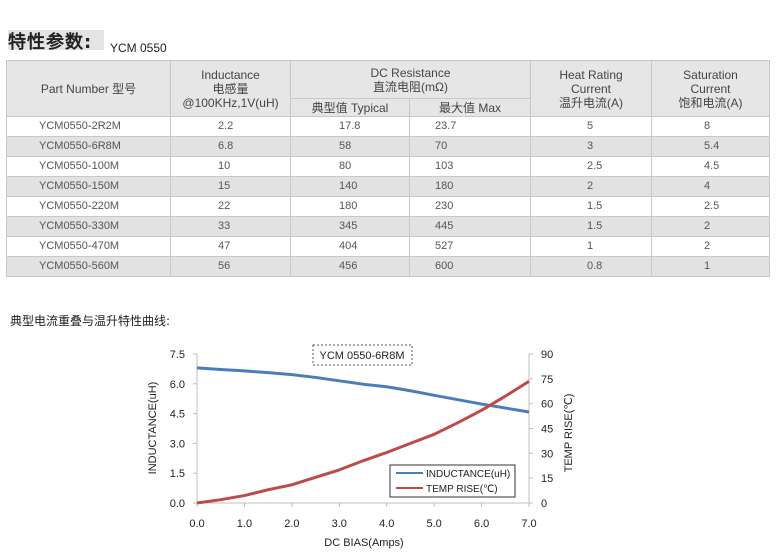 The width and height of the screenshot is (779, 554). Describe the element at coordinates (88, 186) in the screenshot. I see `cell-part: YCM0550-150M` at that location.